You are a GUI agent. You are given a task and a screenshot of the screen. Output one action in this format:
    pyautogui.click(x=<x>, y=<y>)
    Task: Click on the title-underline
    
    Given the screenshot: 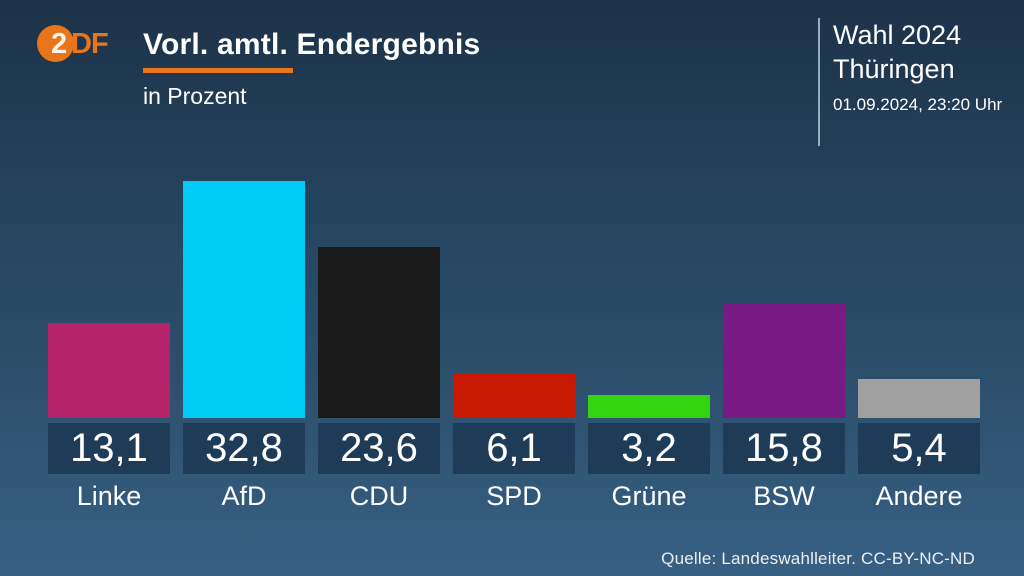 What is the action you would take?
    pyautogui.click(x=218, y=70)
    